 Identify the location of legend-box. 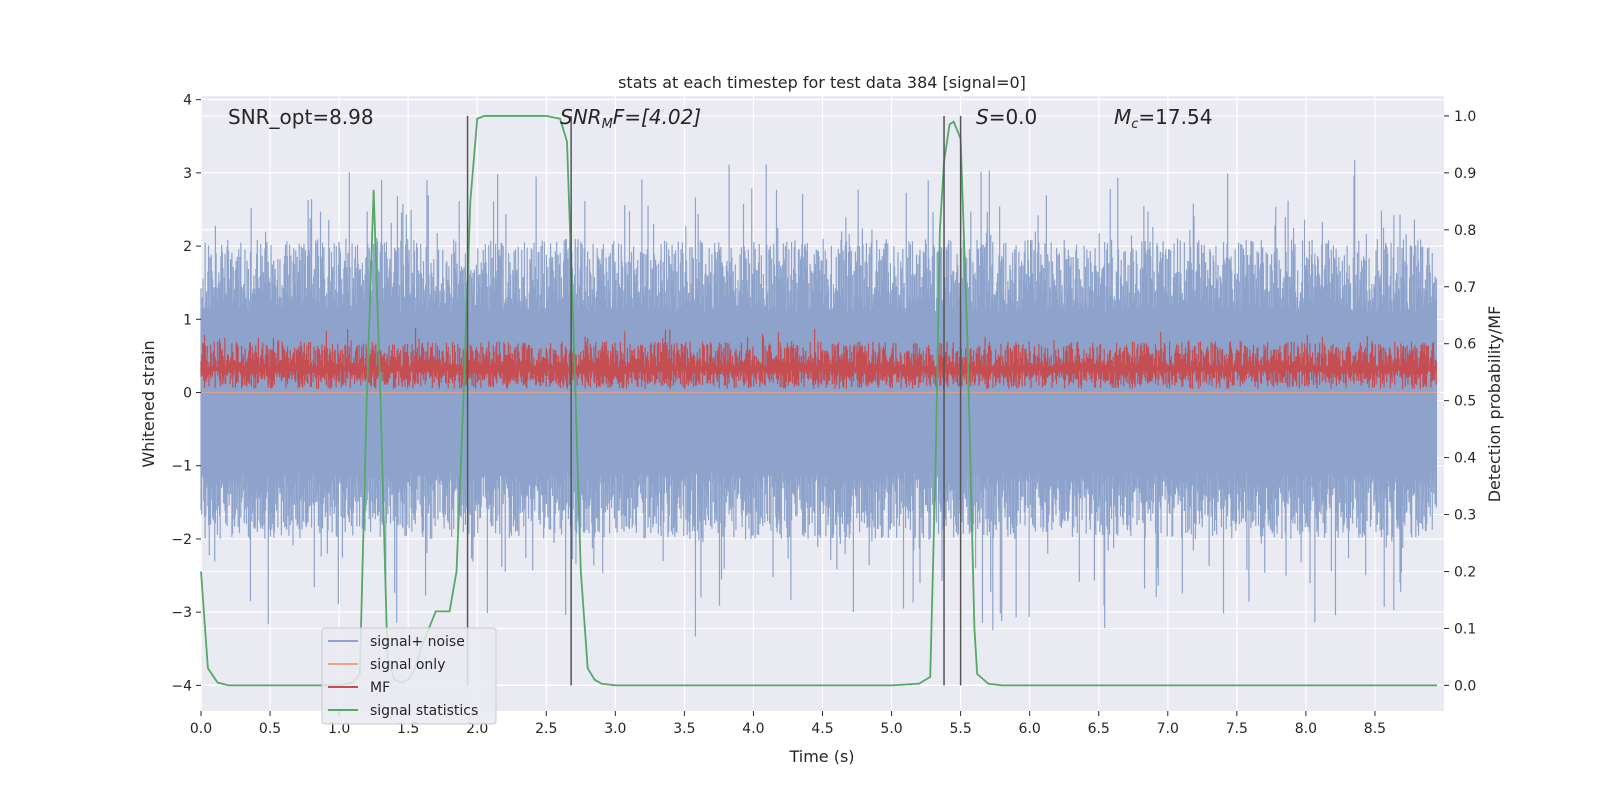
(409, 676).